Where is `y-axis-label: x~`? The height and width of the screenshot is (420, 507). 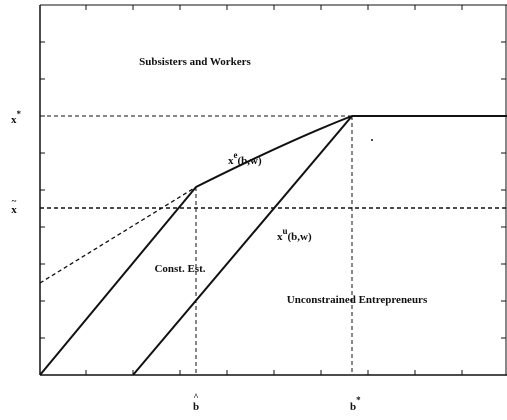 y-axis-label: x~ is located at coordinates (14, 206).